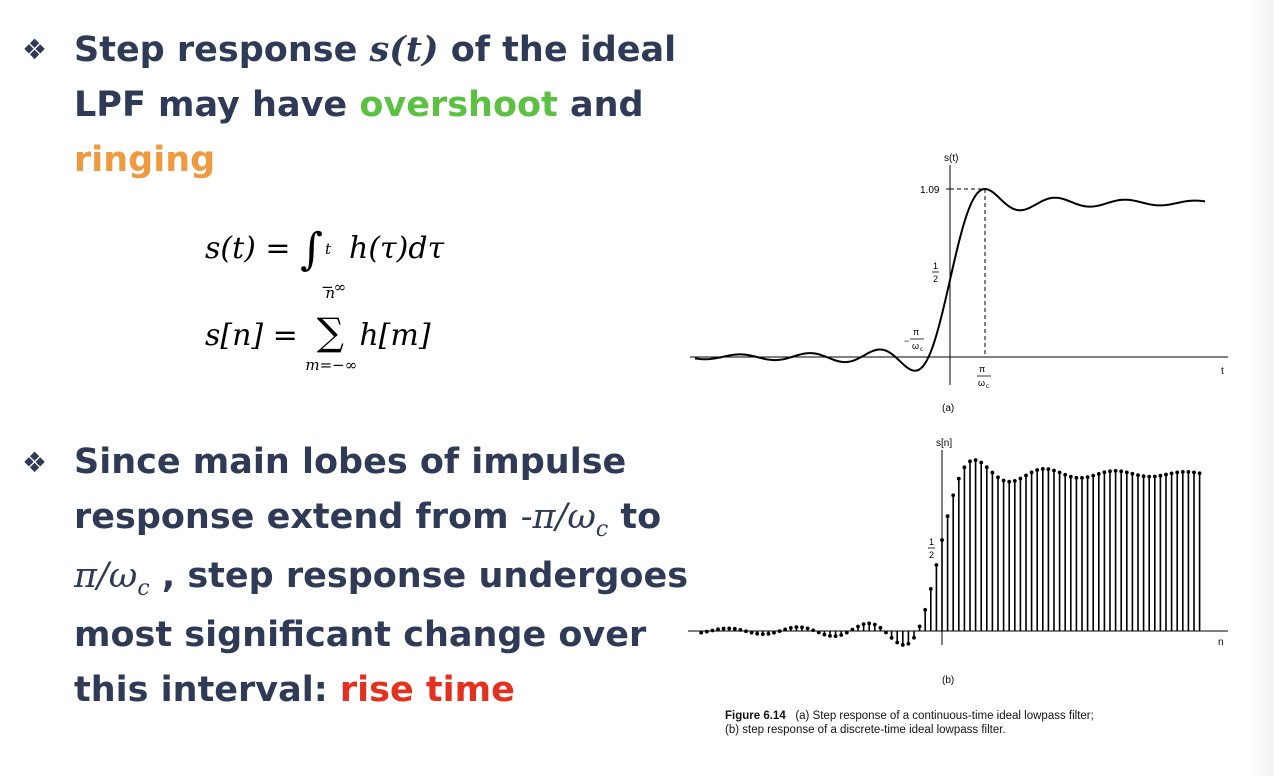 This screenshot has width=1274, height=776. What do you see at coordinates (755, 716) in the screenshot?
I see `caption-head: Figure 6.14` at bounding box center [755, 716].